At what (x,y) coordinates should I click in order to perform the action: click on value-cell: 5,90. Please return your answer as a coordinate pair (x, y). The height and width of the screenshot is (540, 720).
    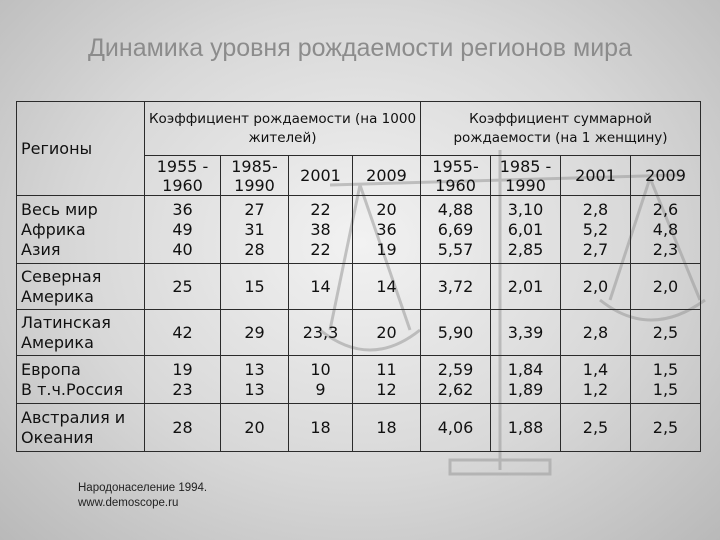
    Looking at the image, I should click on (456, 332).